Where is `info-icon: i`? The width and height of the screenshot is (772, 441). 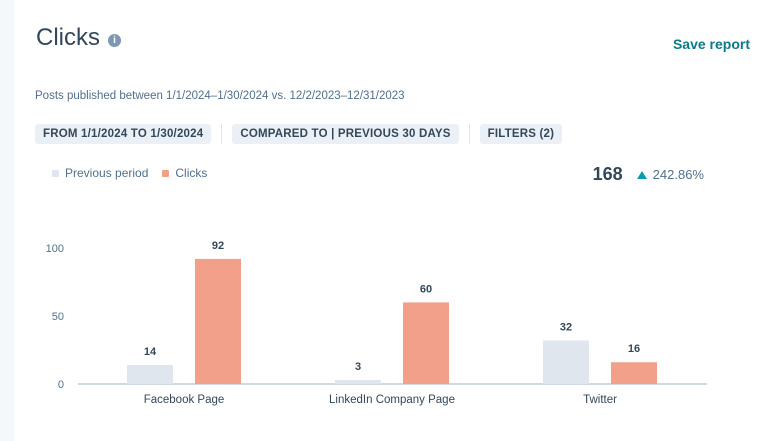 info-icon: i is located at coordinates (114, 40).